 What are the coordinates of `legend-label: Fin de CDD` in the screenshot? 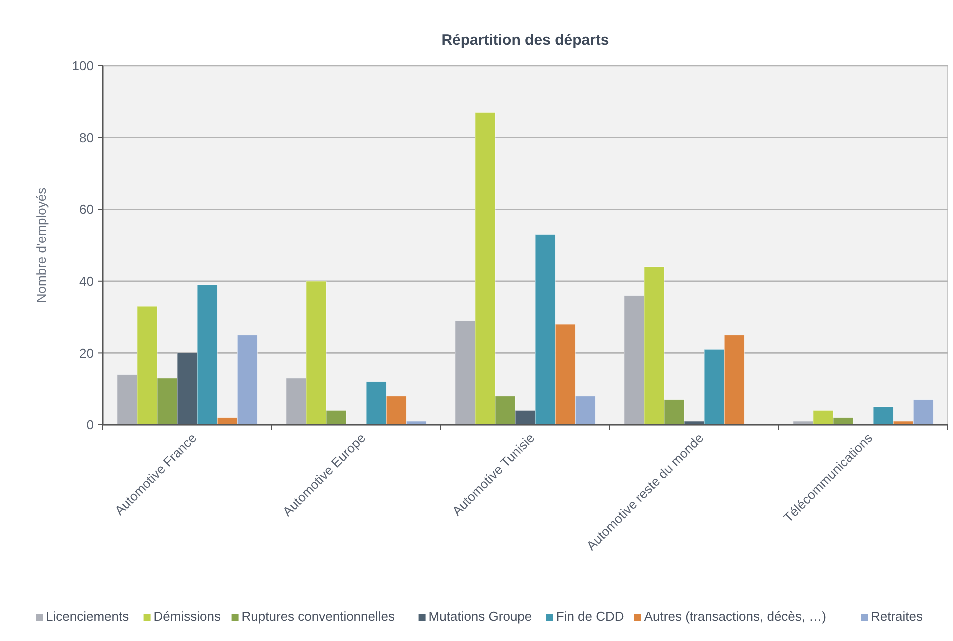 It's located at (590, 616).